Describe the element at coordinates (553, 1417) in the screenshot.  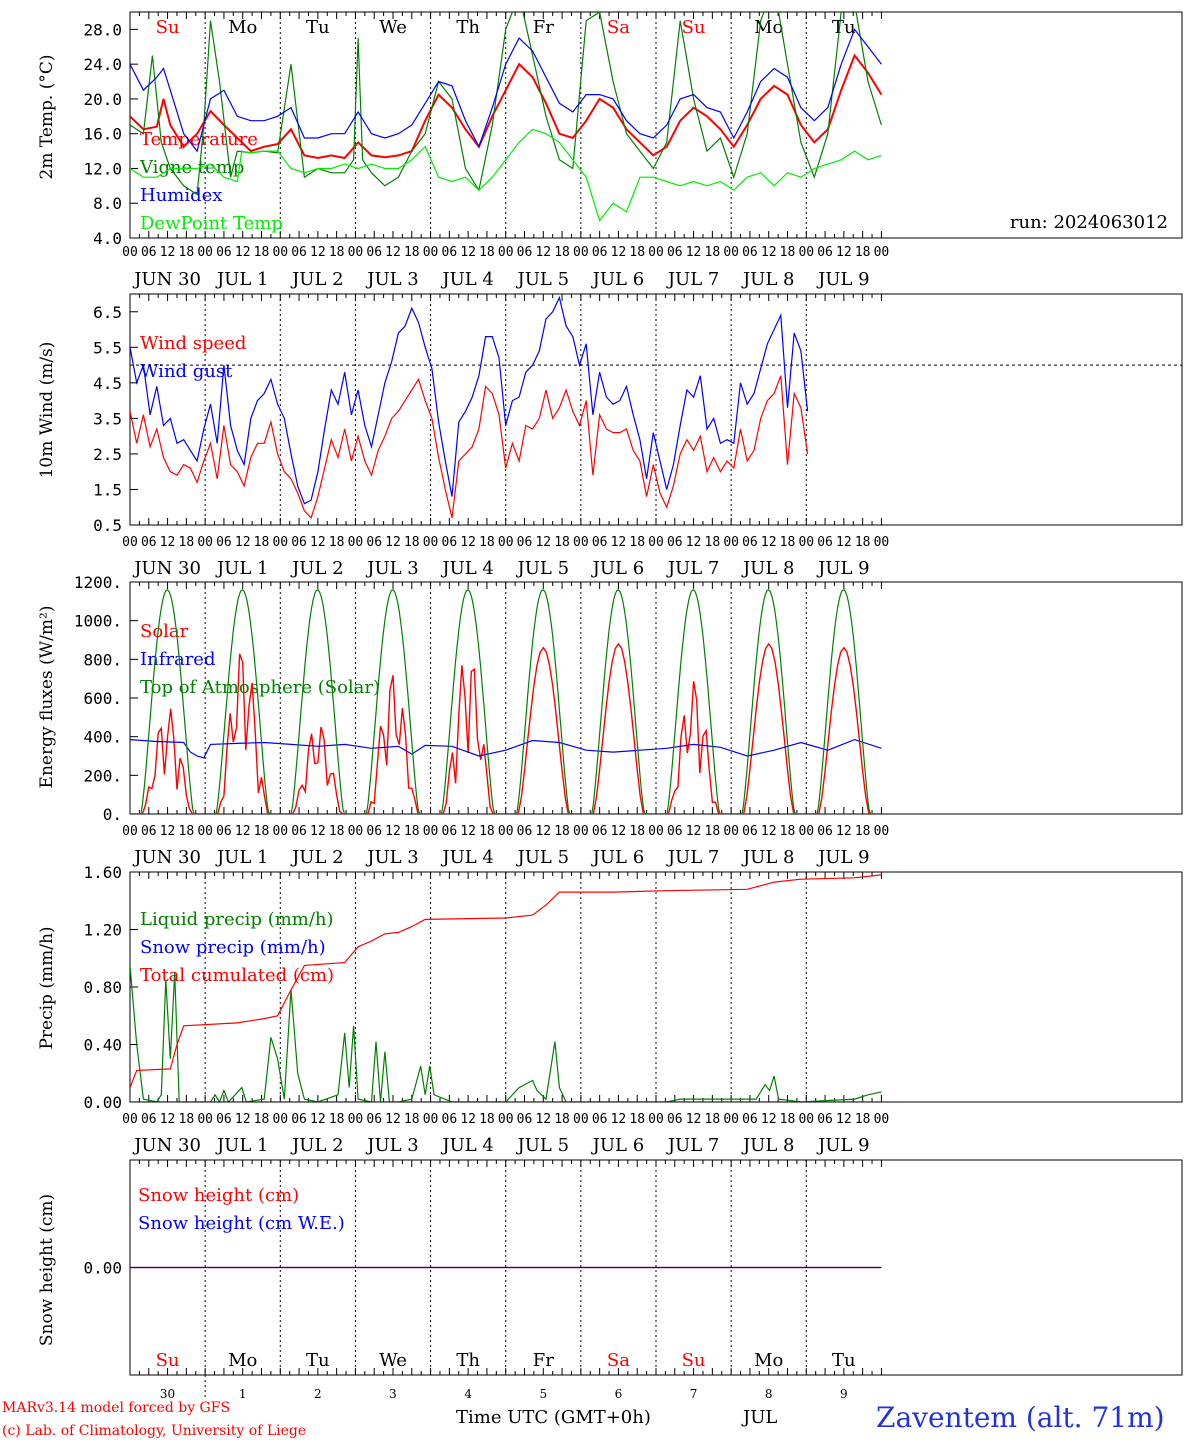
I see `x-axis-label: Time UTC (GMT+0h)` at that location.